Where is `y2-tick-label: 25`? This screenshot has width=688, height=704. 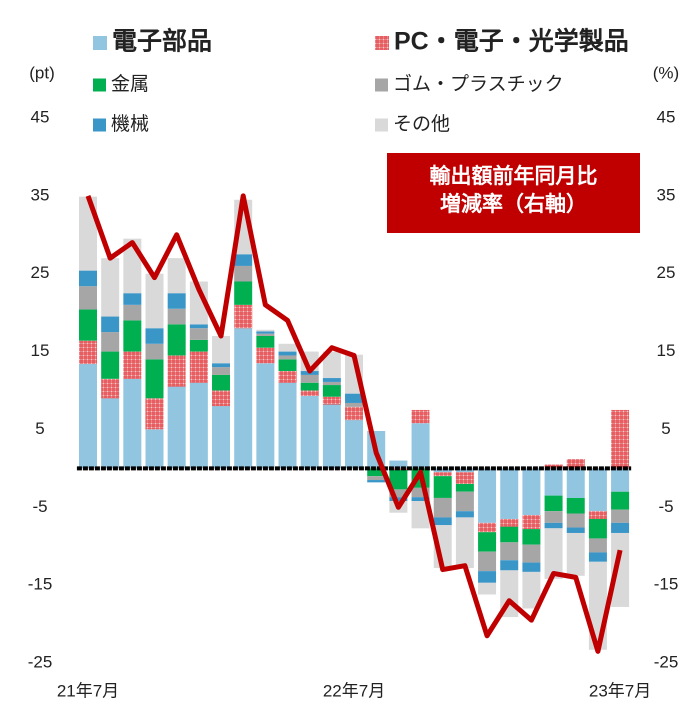 y2-tick-label: 25 is located at coordinates (666, 272).